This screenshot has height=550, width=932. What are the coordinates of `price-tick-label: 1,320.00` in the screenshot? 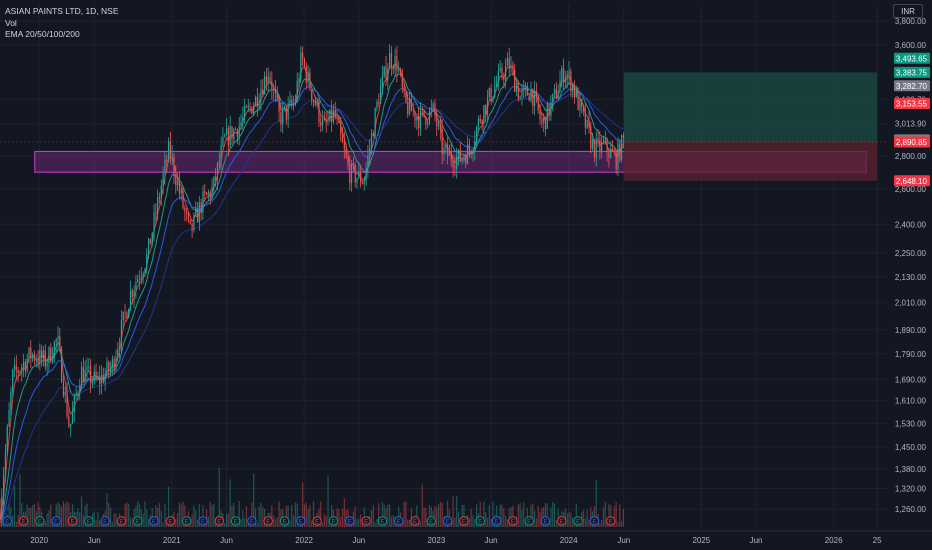 It's located at (911, 489).